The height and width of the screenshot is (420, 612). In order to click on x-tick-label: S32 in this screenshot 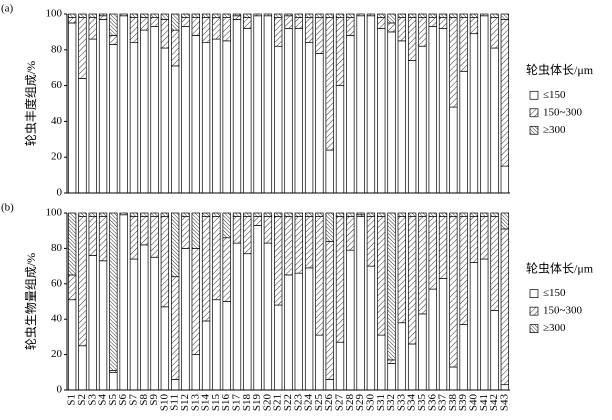, I will do `click(391, 402)`.